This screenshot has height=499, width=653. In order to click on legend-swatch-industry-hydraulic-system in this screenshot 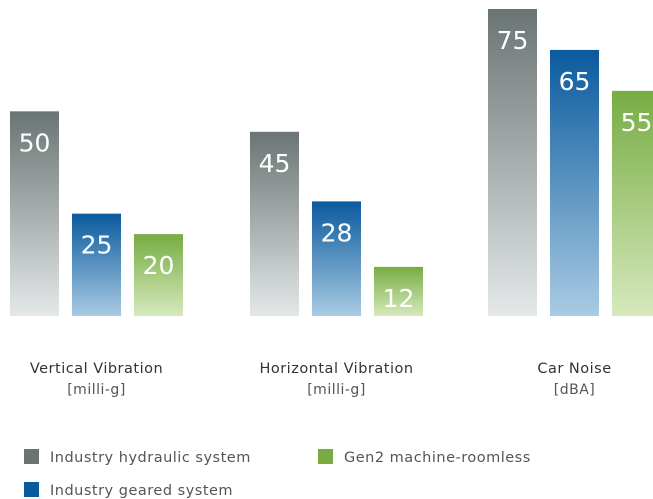, I will do `click(31, 456)`.